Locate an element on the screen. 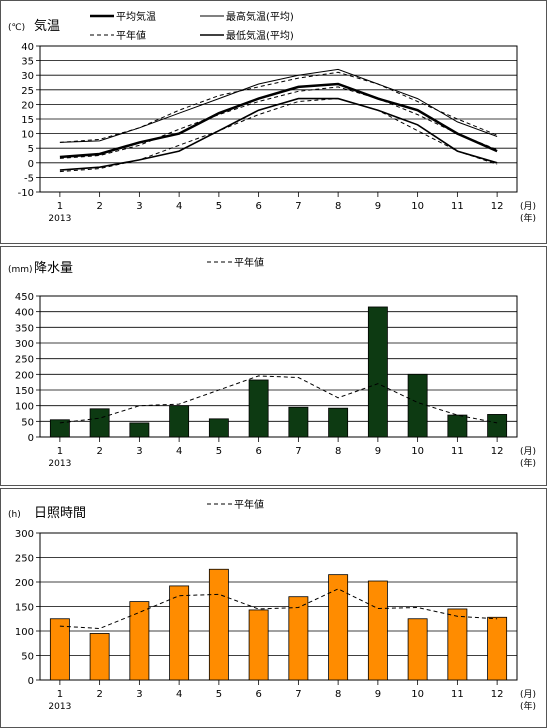 The image size is (547, 728). y-tick-label: -5 is located at coordinates (29, 178).